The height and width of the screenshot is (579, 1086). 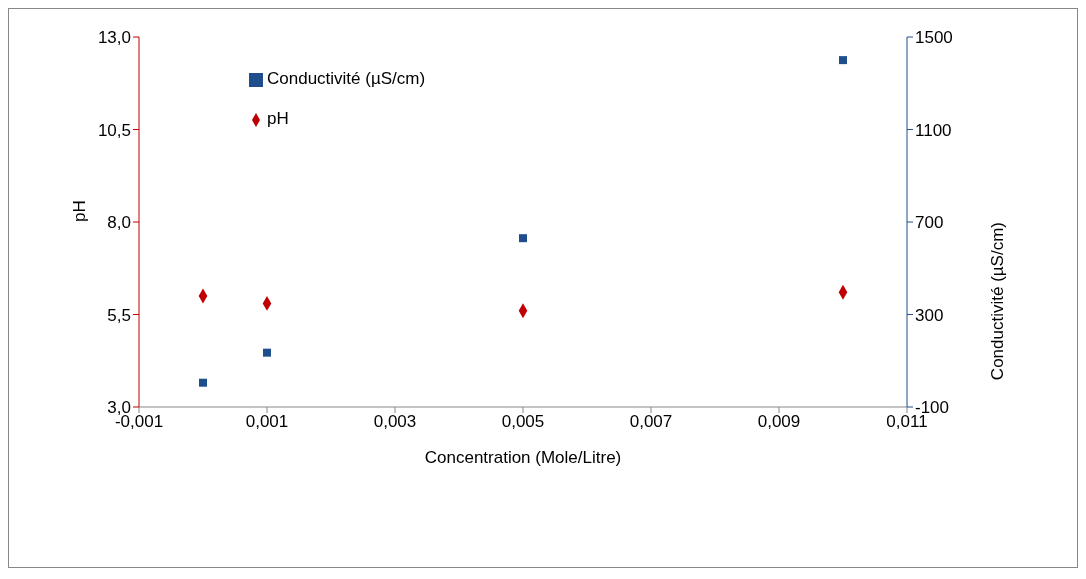 What do you see at coordinates (523, 457) in the screenshot?
I see `x-axis-title: Concentration (Mole/Litre)` at bounding box center [523, 457].